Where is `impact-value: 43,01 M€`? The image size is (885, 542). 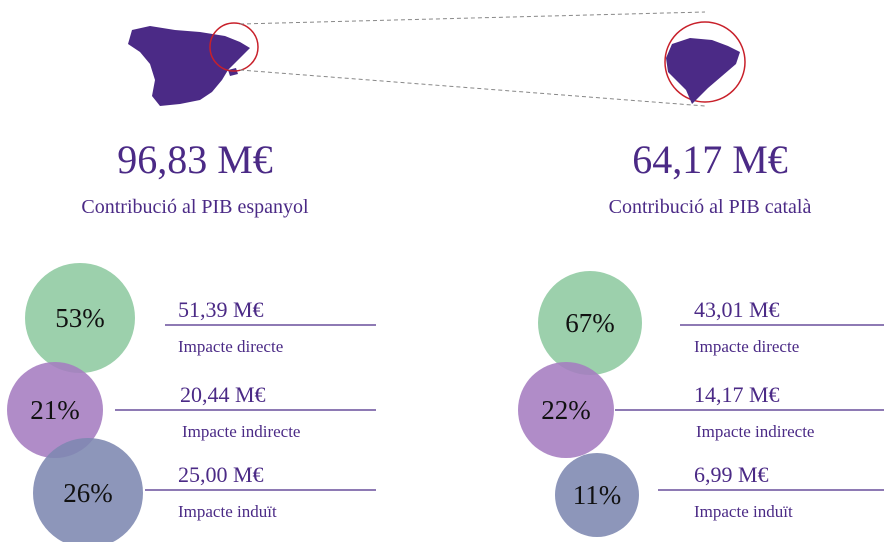
impact-value: 43,01 M€ is located at coordinates (737, 309).